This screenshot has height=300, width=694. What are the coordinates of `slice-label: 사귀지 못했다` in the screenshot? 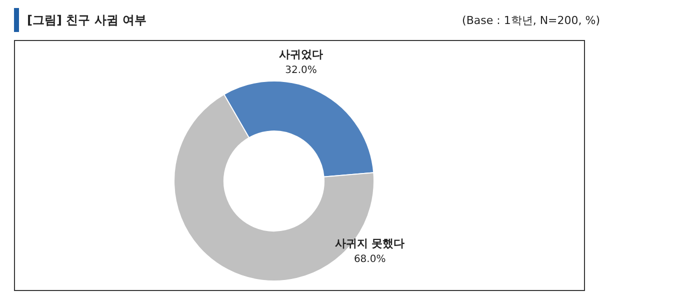 It's located at (369, 243).